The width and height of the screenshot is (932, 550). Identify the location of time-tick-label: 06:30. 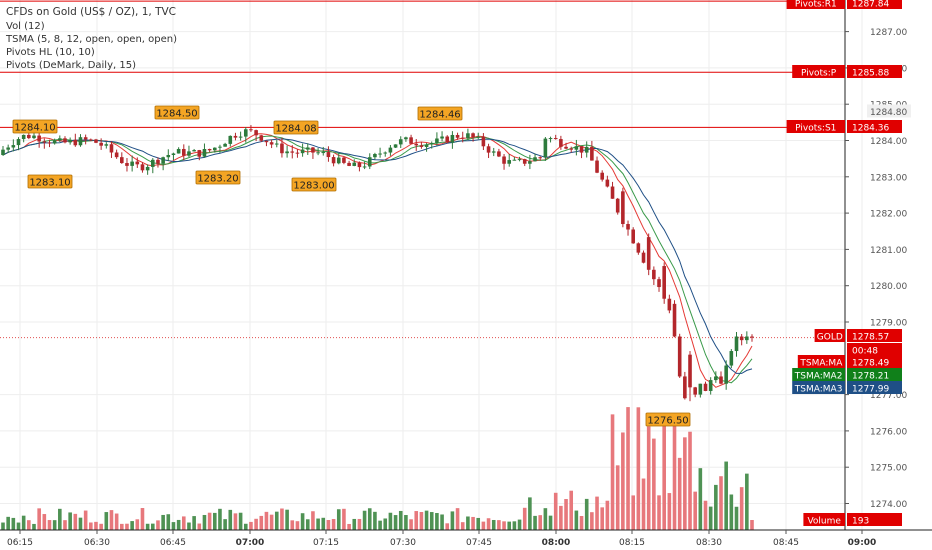
(97, 543).